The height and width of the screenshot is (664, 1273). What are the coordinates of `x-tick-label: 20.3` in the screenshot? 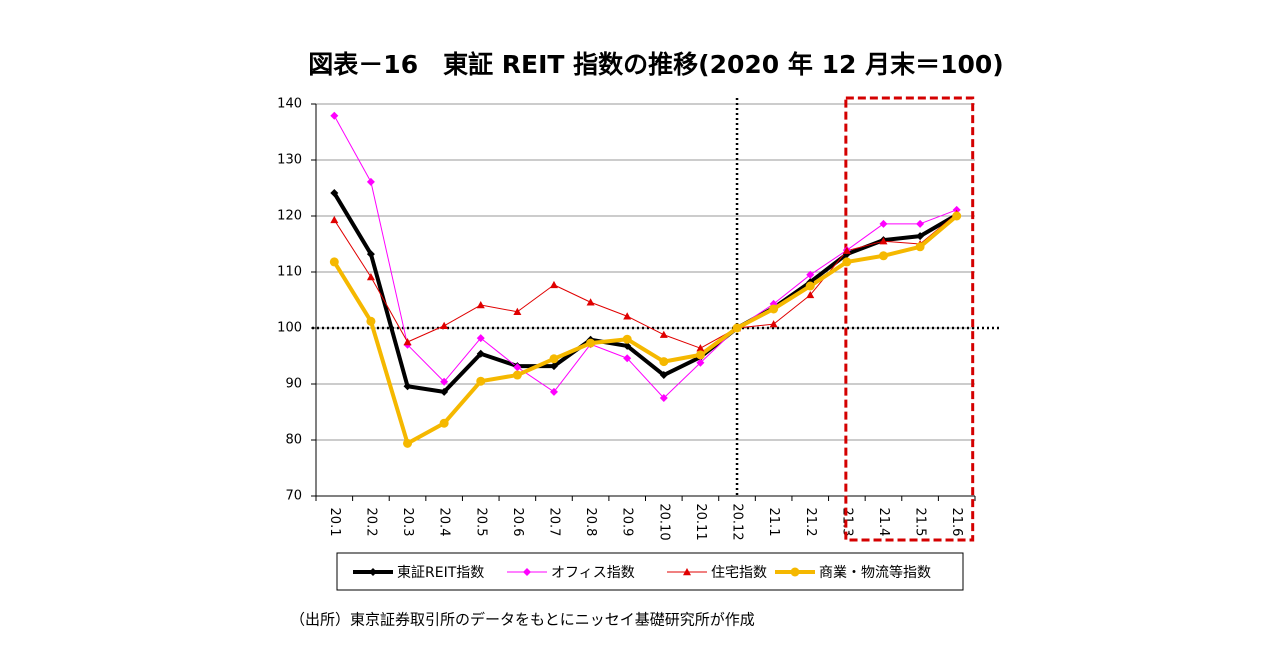 It's located at (407, 522).